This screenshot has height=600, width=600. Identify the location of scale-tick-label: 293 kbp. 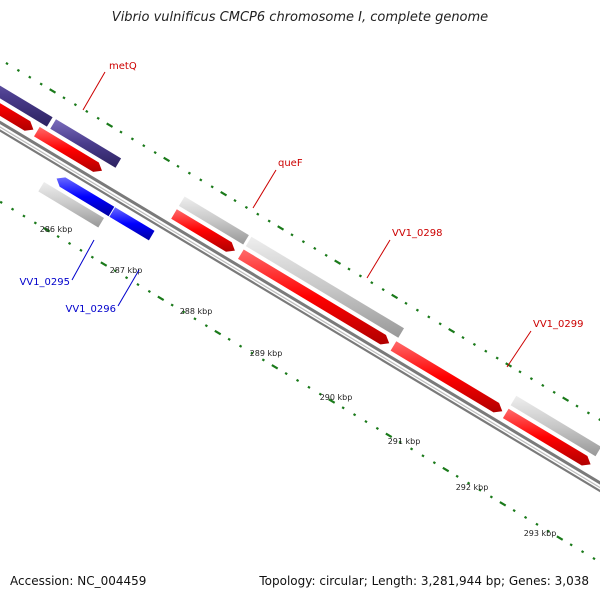
(540, 533).